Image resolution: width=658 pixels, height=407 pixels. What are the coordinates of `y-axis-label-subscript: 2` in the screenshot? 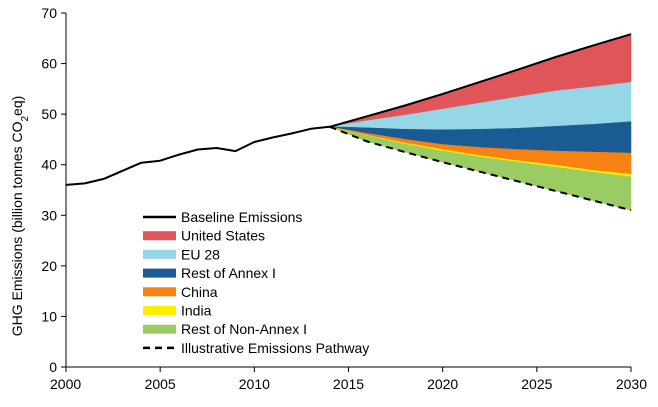 It's located at (25, 119).